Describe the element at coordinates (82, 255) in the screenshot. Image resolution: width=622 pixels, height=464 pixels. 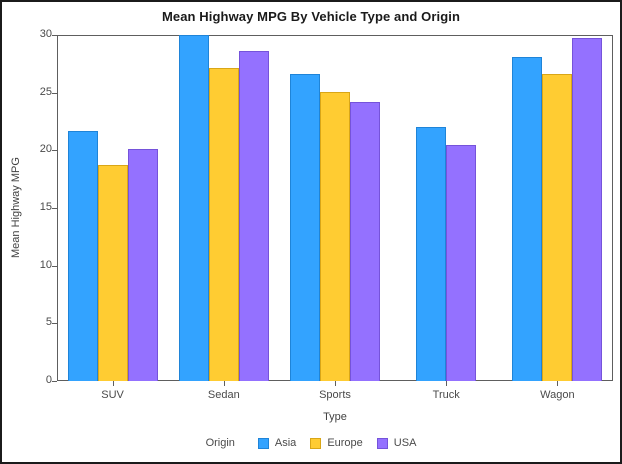
I see `bar-suv-asia` at that location.